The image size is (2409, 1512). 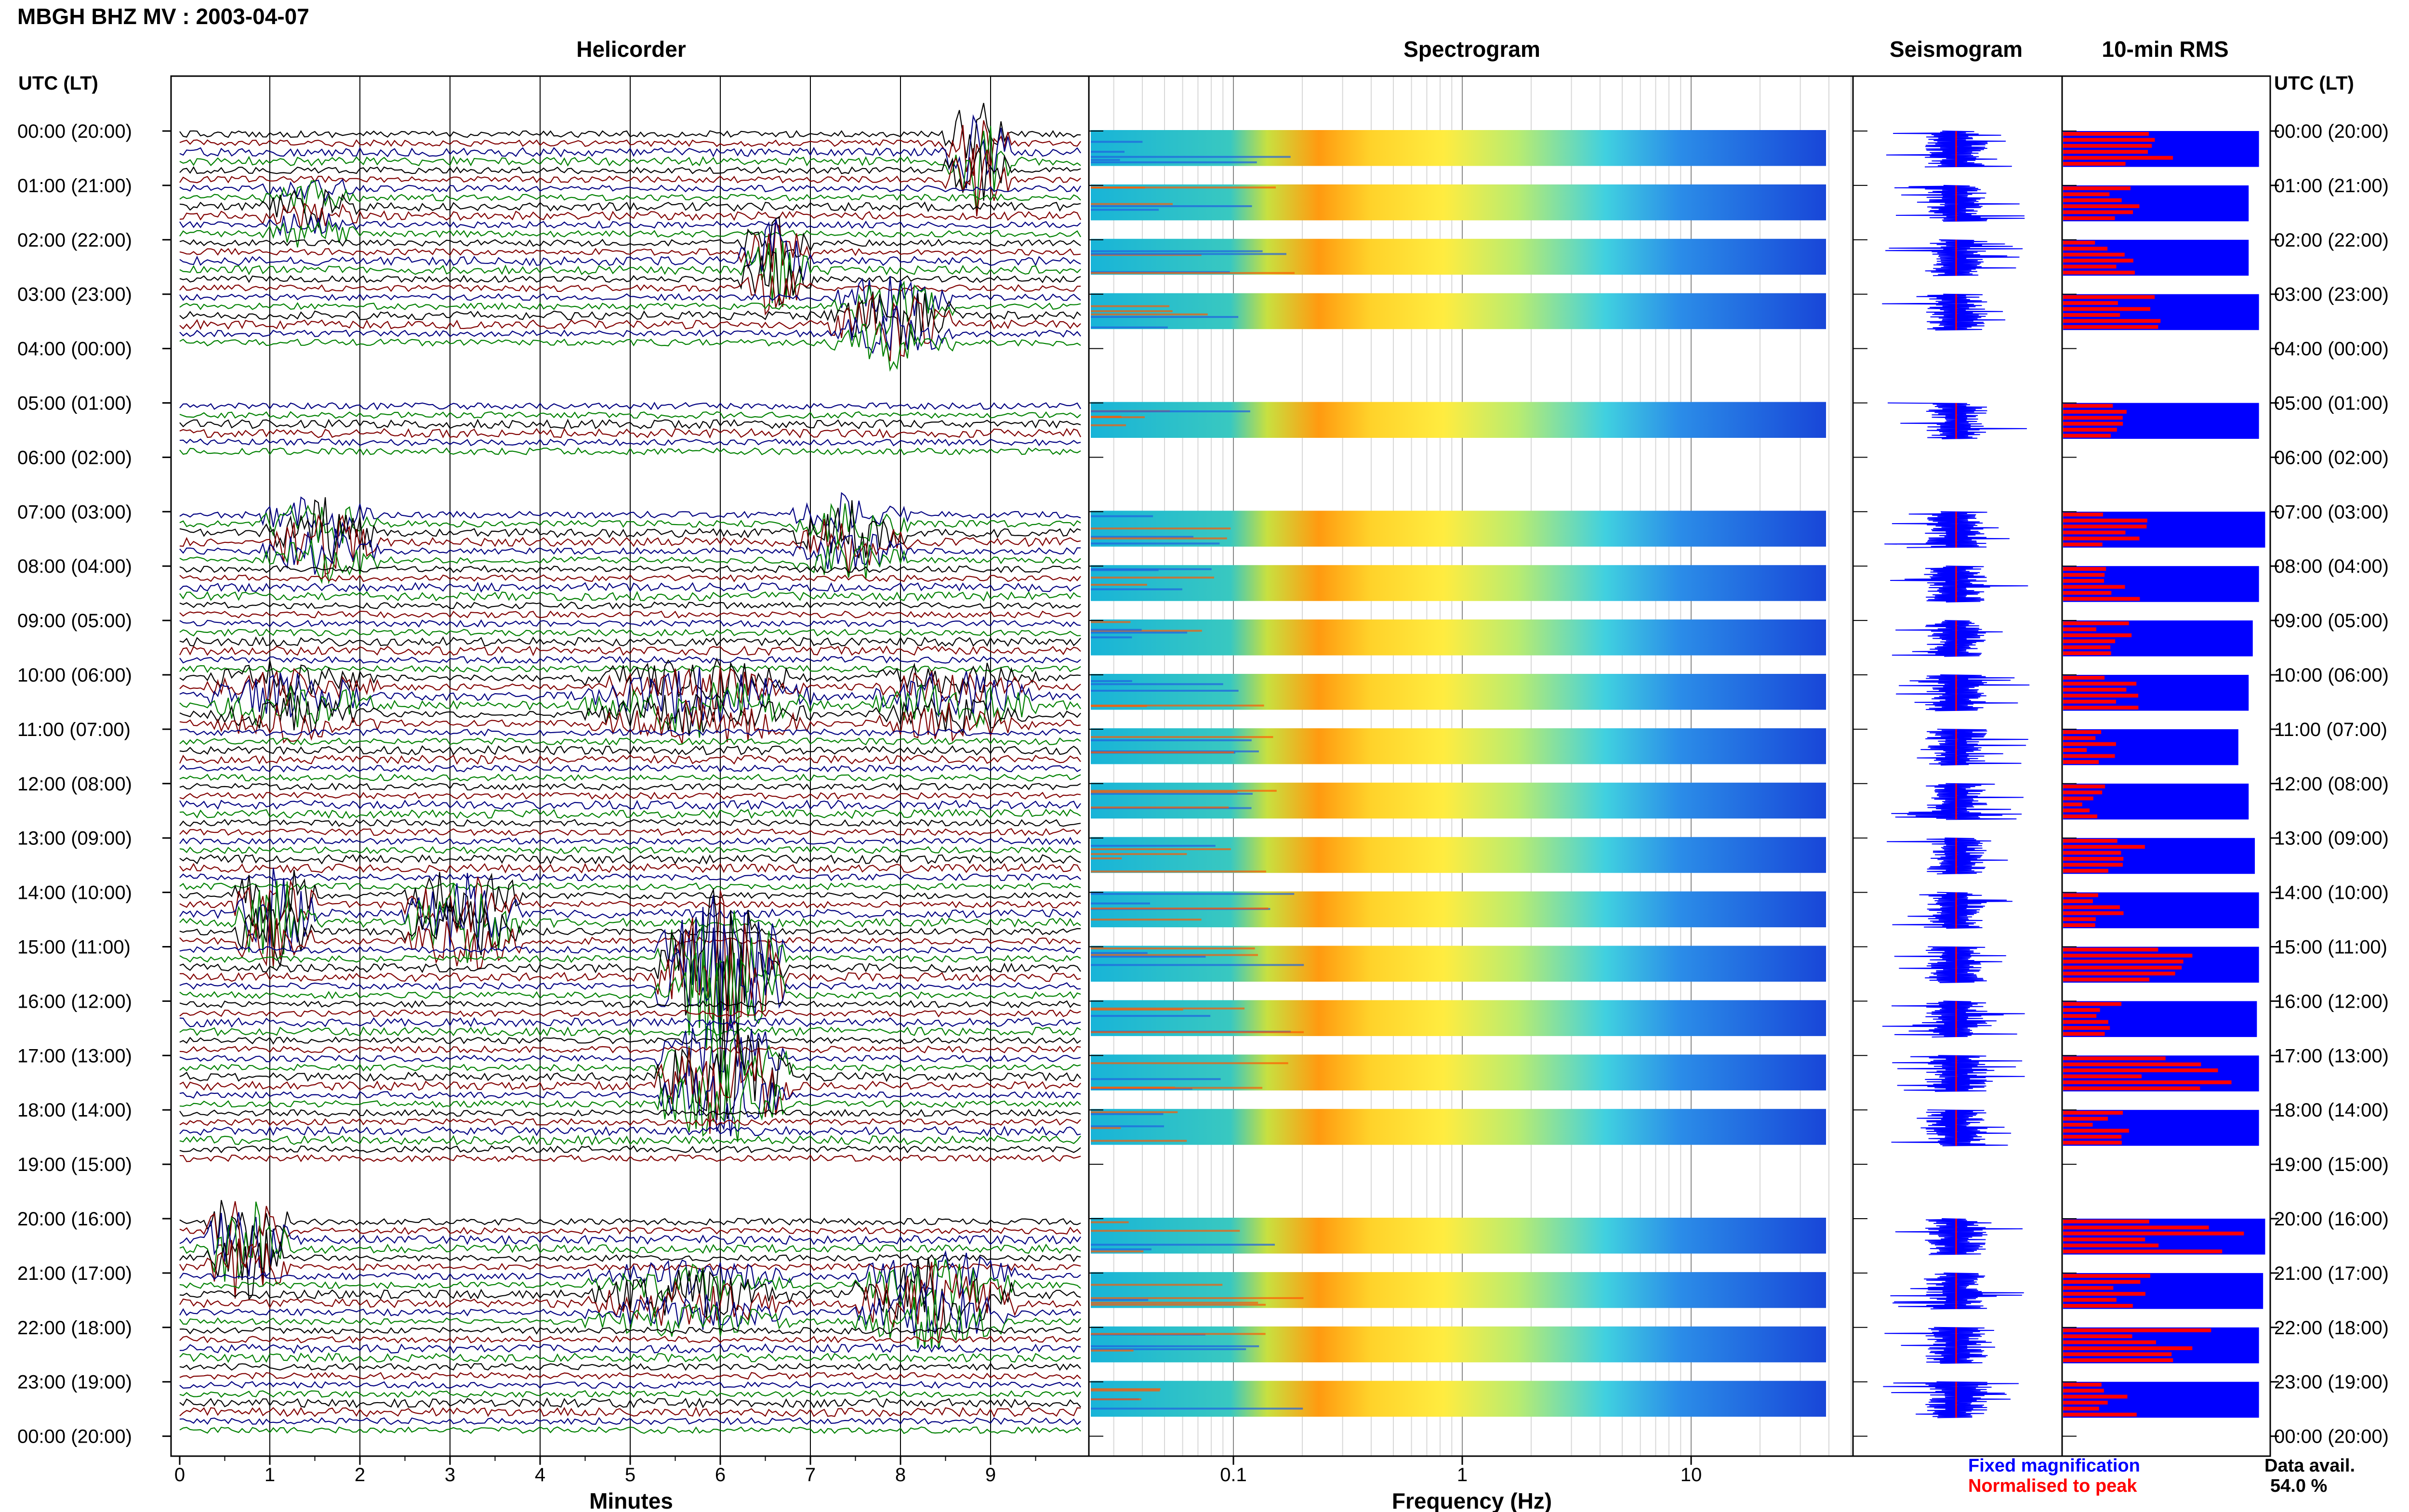 What do you see at coordinates (1956, 775) in the screenshot?
I see `seismogram-traces` at bounding box center [1956, 775].